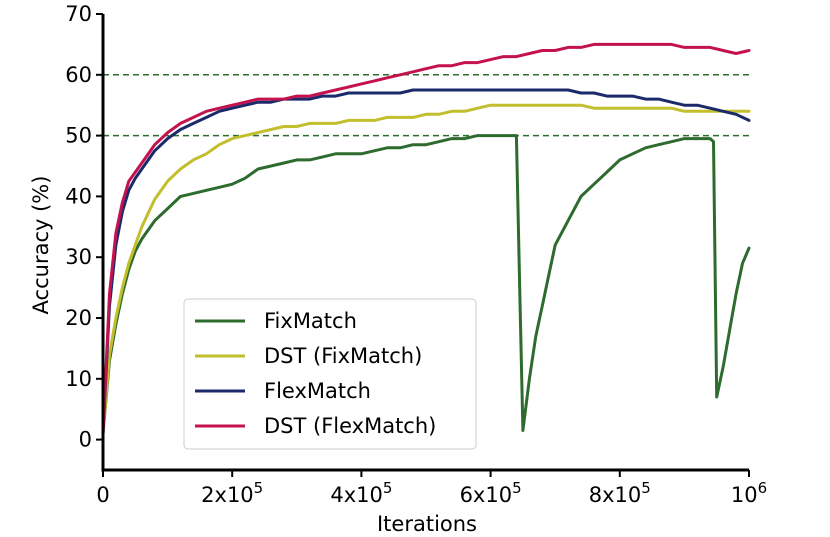 Image resolution: width=830 pixels, height=537 pixels. I want to click on y-tick-label: 30, so click(78, 257).